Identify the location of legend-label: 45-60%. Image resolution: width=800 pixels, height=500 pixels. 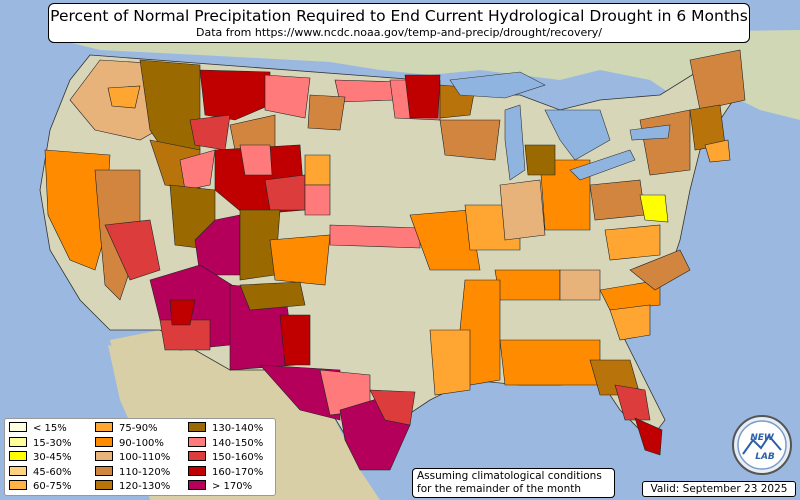
(52, 472).